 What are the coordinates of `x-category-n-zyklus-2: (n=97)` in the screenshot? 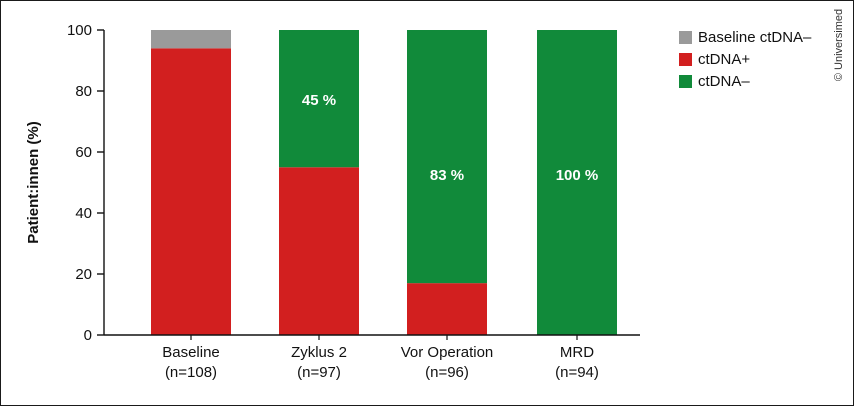 It's located at (319, 372).